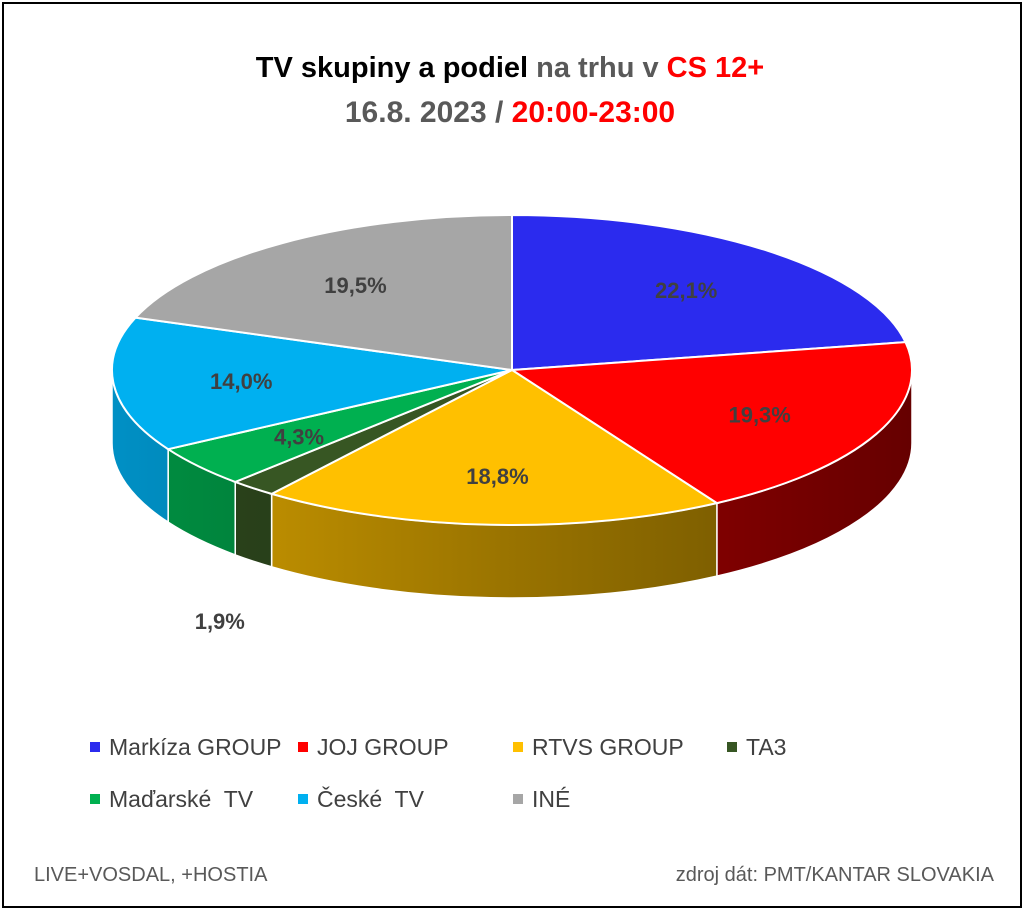 The width and height of the screenshot is (1024, 910). Describe the element at coordinates (220, 621) in the screenshot. I see `data-label: 1,9%` at that location.